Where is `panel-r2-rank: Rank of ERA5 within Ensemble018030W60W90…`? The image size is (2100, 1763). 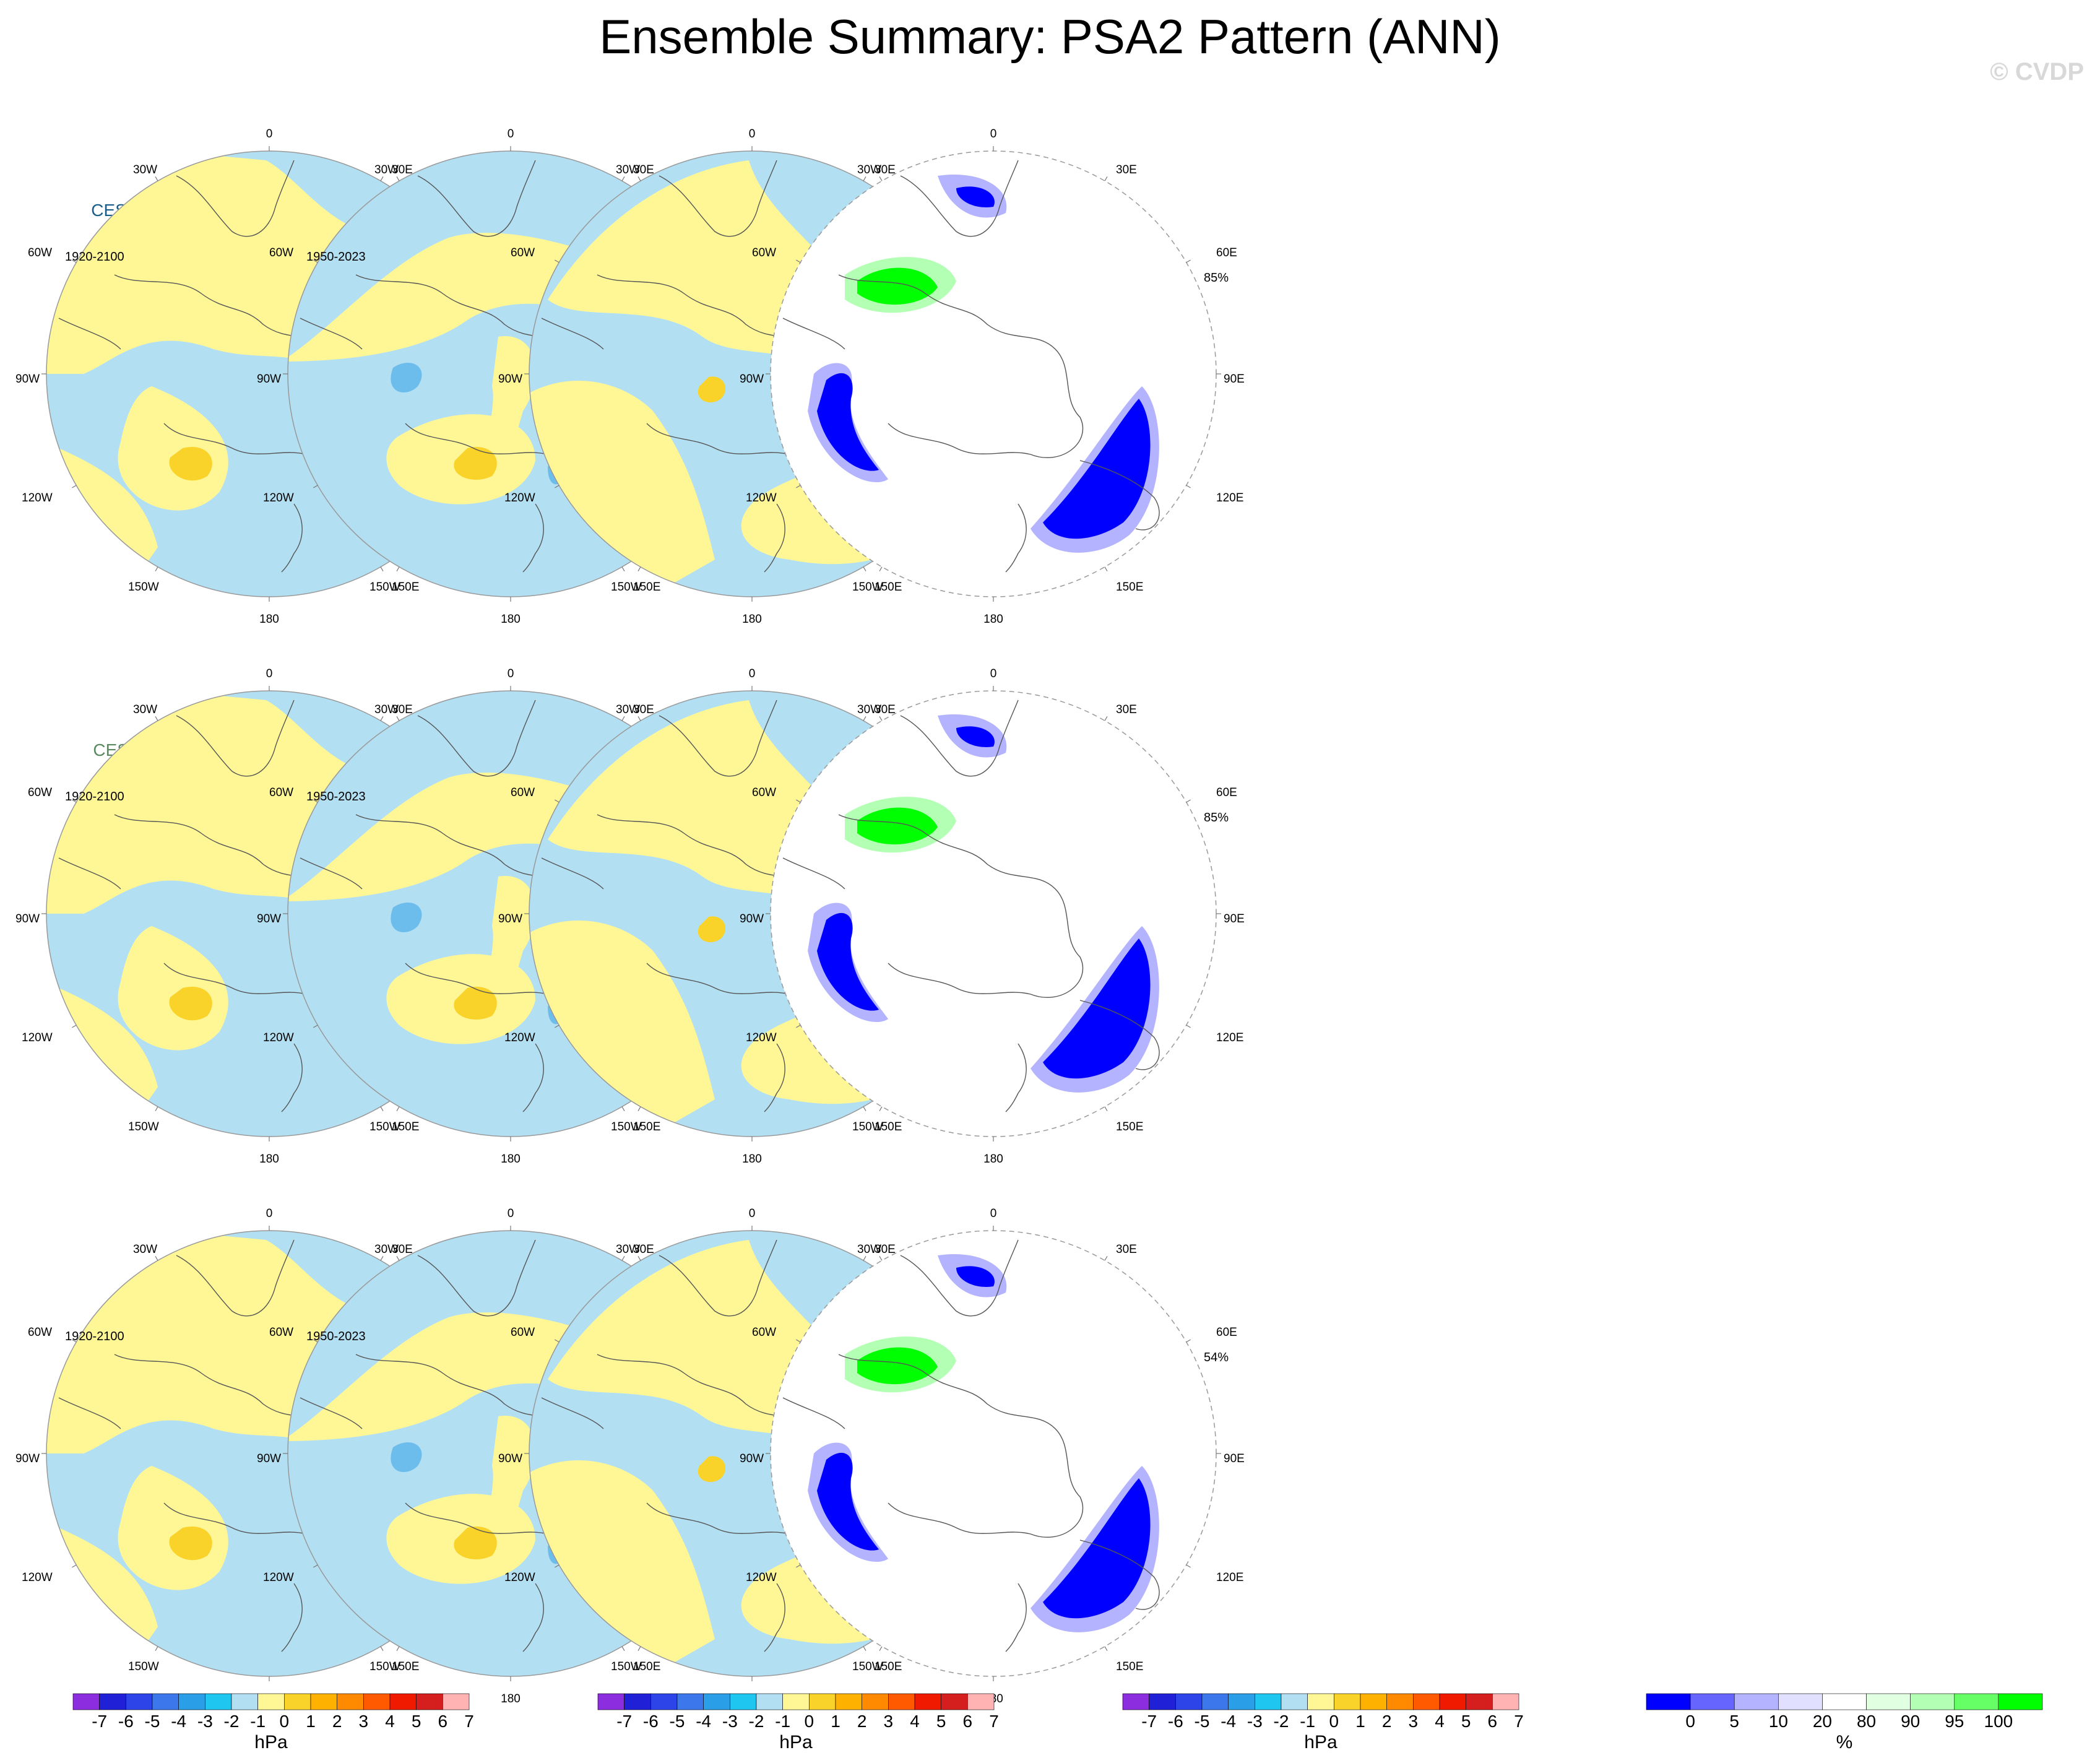 panel-r2-rank: Rank of ERA5 within Ensemble018030W60W90… is located at coordinates (992, 916).